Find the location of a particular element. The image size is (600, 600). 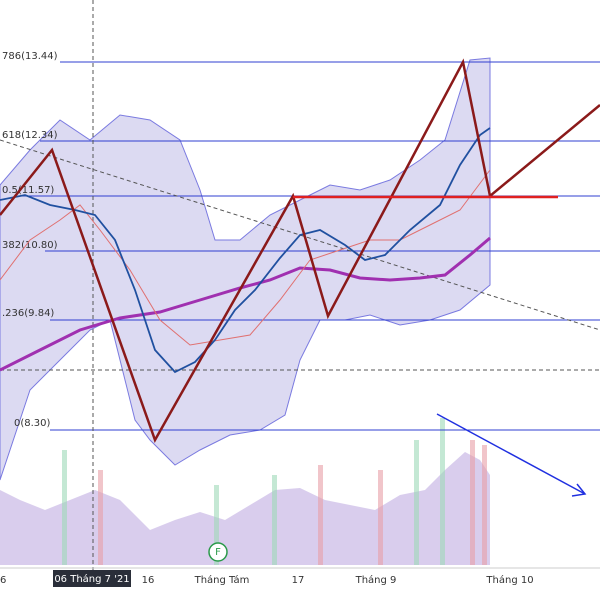

x-tick-label: 17 is located at coordinates (298, 580).